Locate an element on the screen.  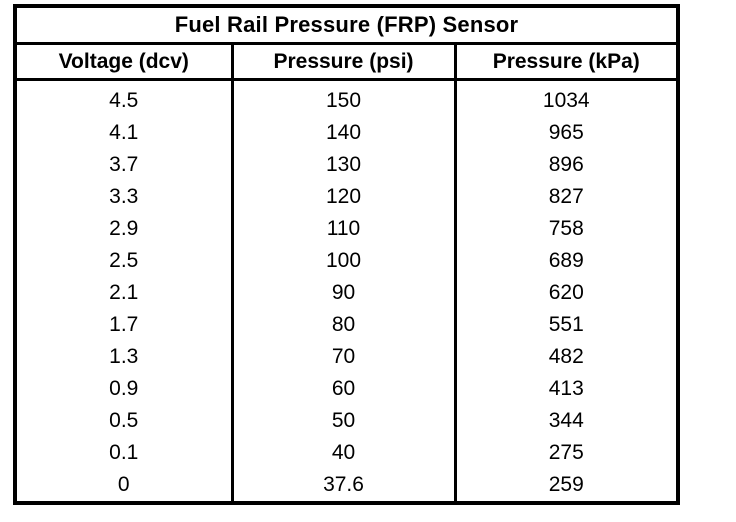
table-row: 4.1 140 965 is located at coordinates (346, 133).